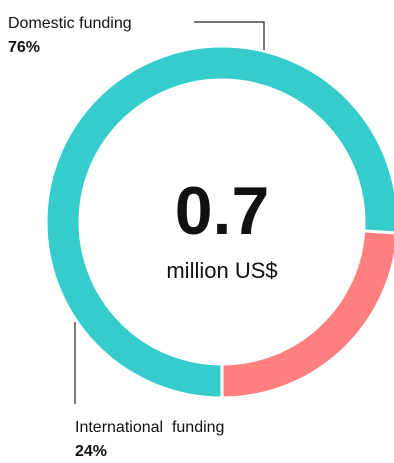 The width and height of the screenshot is (394, 463). Describe the element at coordinates (222, 211) in the screenshot. I see `center-value: 0.7` at that location.